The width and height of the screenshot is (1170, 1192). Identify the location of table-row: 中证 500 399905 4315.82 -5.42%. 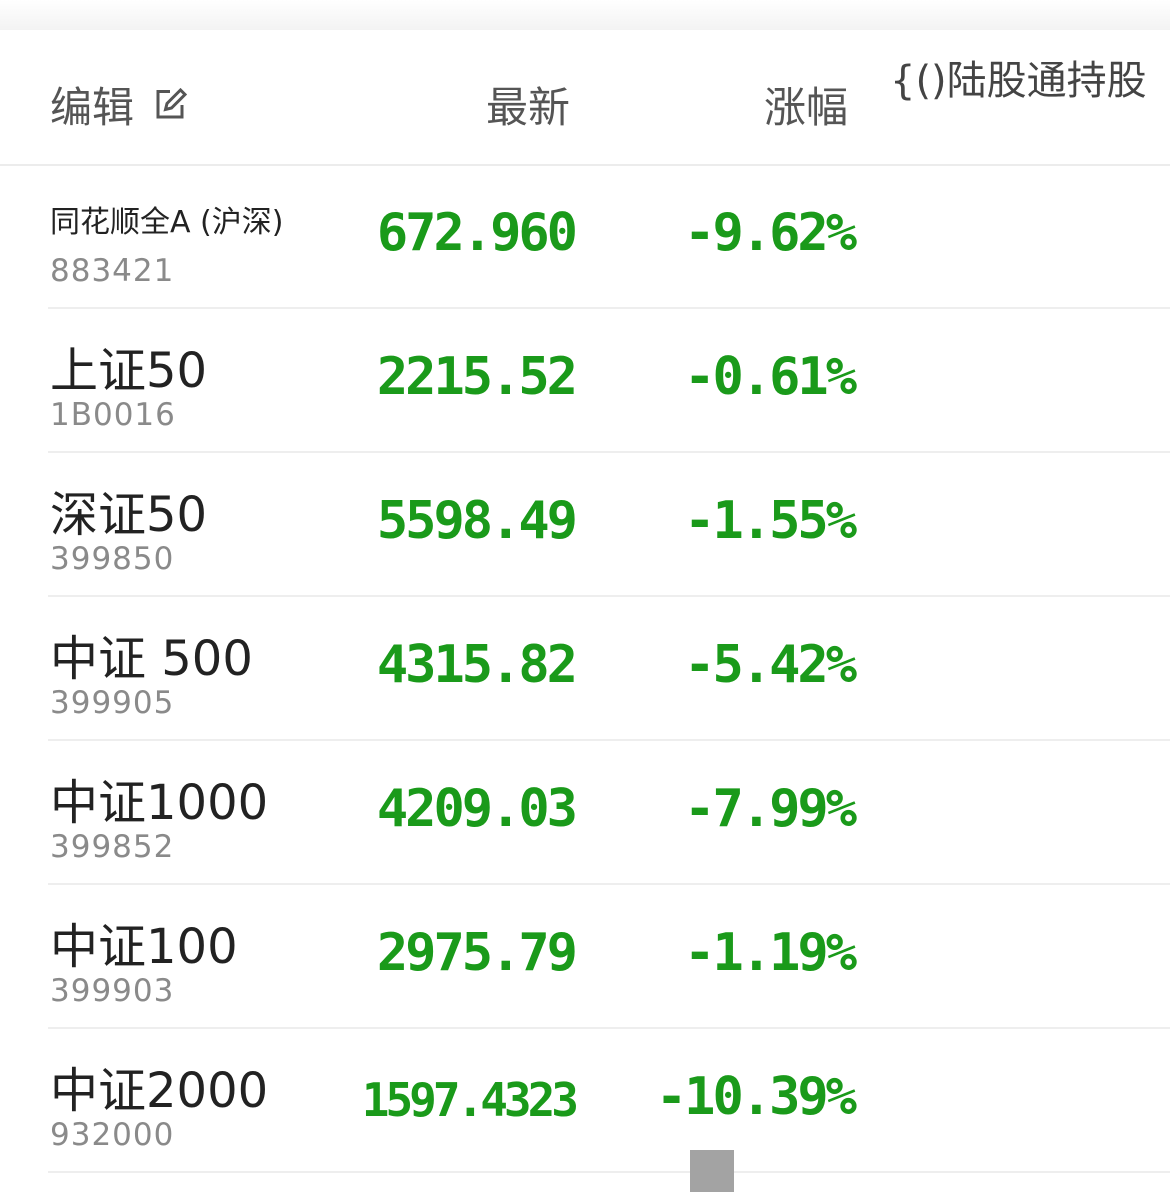
(609, 669).